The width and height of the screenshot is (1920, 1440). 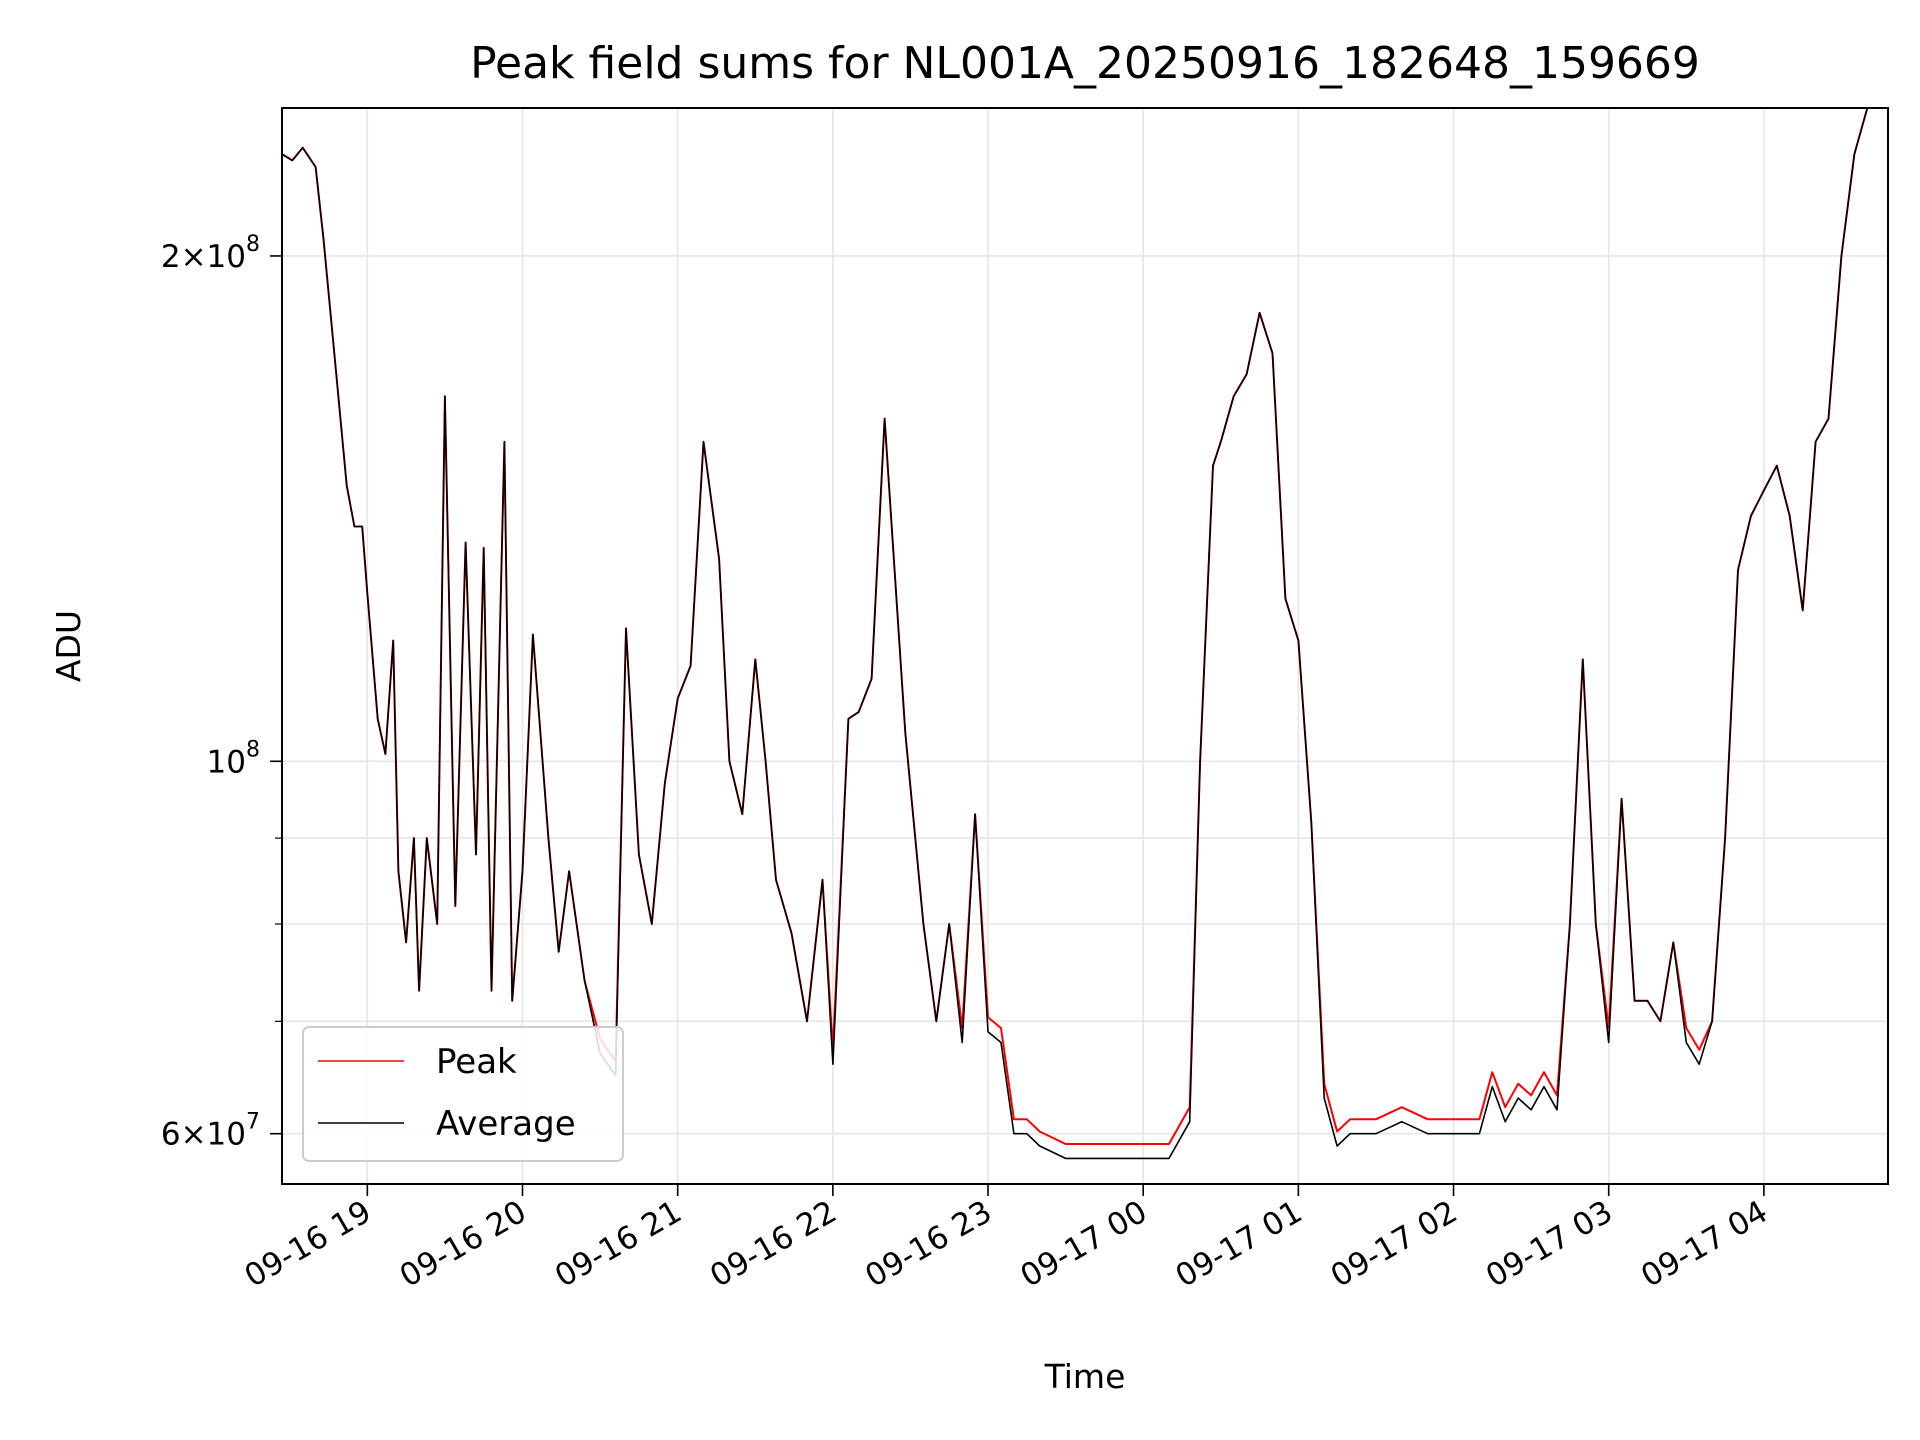 What do you see at coordinates (68, 646) in the screenshot?
I see `y-axis-label: ADU` at bounding box center [68, 646].